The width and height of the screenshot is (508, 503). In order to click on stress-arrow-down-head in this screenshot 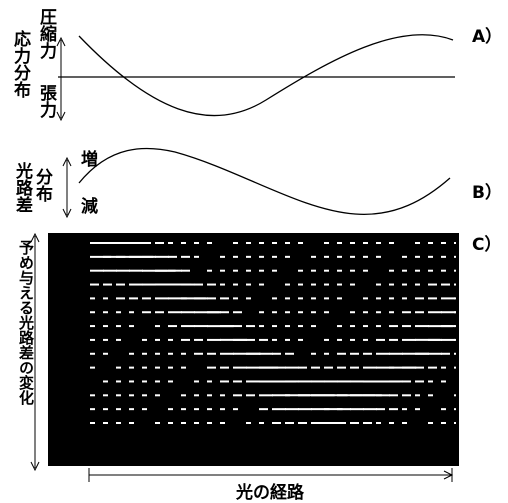, I will do `click(61, 116)`.